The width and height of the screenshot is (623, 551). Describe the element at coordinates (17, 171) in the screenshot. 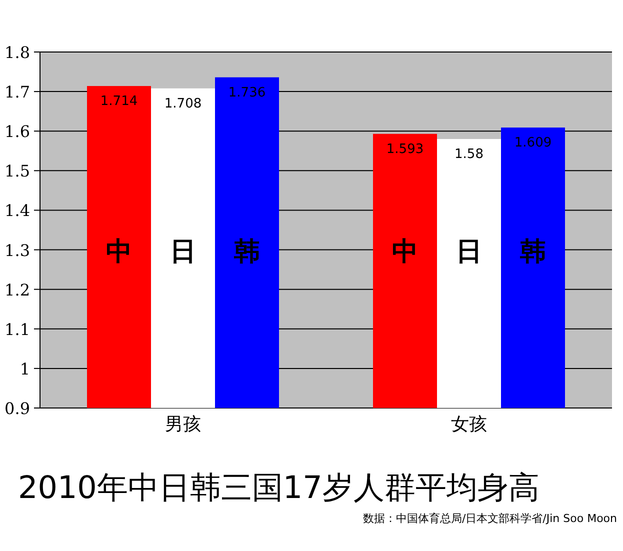

I see `y-tick-label: 1.5` at that location.